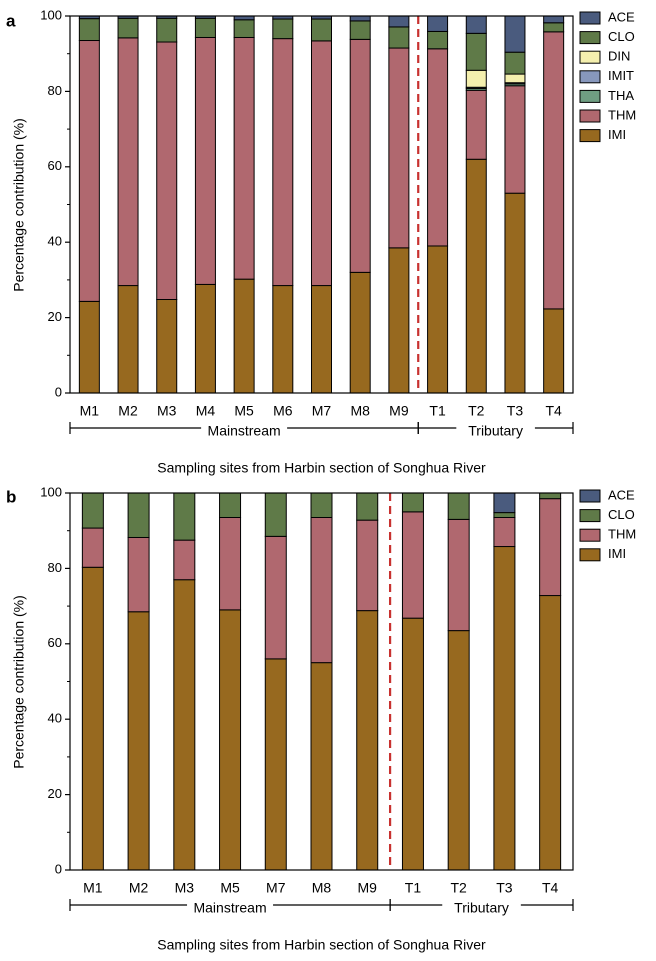 The height and width of the screenshot is (961, 656). Describe the element at coordinates (51, 14) in the screenshot. I see `y-tick-label: 100` at that location.